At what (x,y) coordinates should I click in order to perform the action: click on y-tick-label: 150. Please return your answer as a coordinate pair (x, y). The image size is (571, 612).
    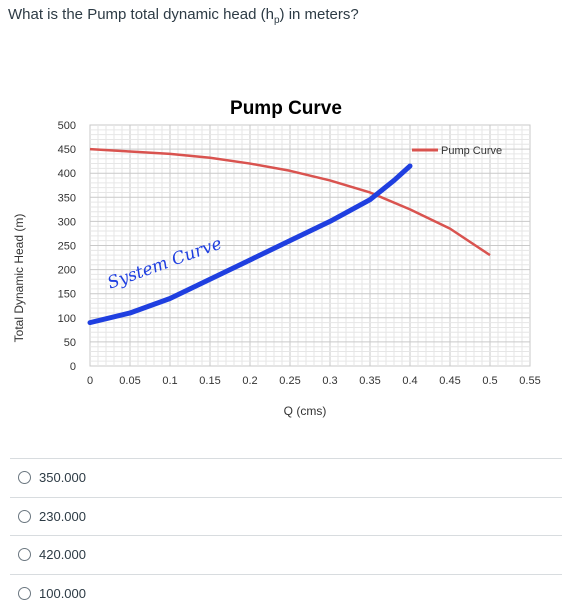
    Looking at the image, I should click on (67, 295).